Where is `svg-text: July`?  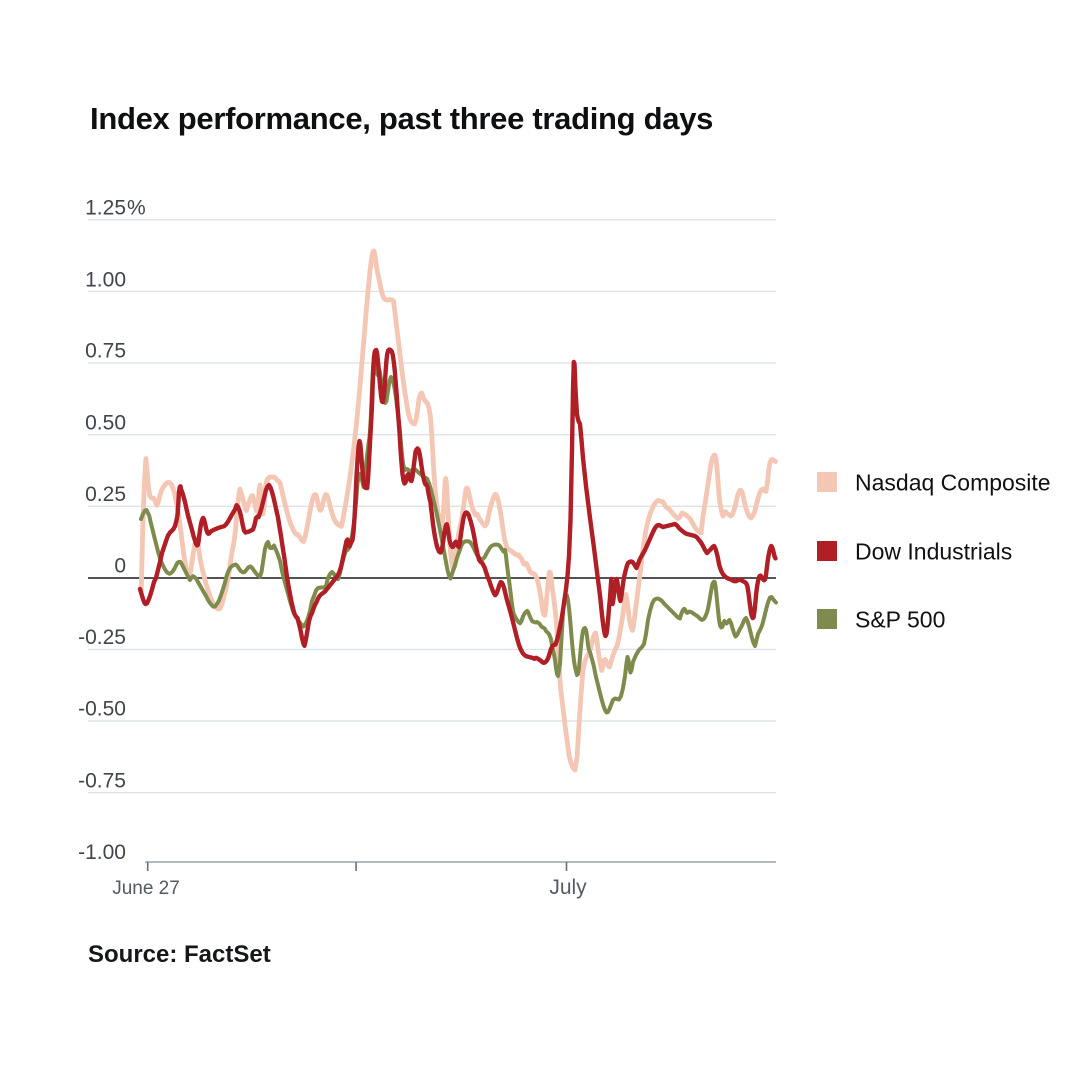
svg-text: July is located at coordinates (568, 887).